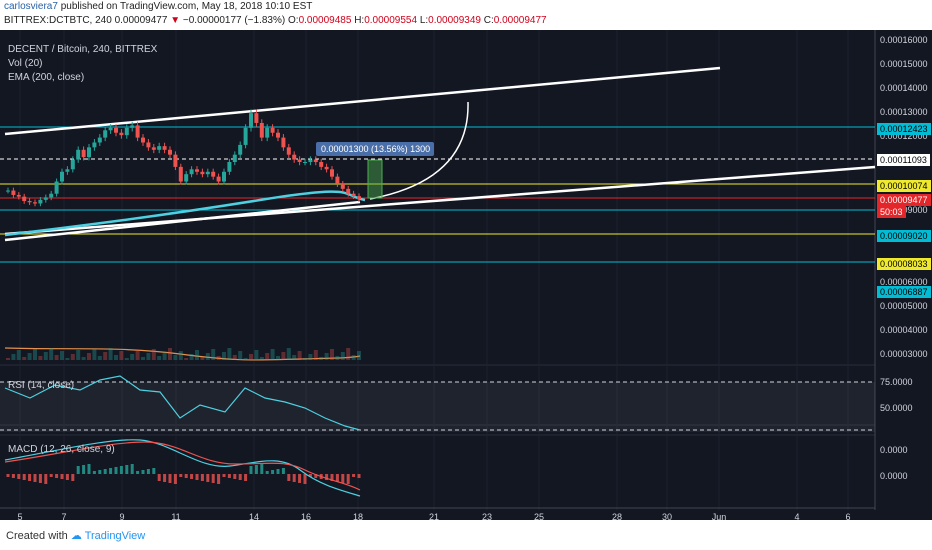 Image resolution: width=932 pixels, height=550 pixels. Describe the element at coordinates (896, 382) in the screenshot. I see `rsi-tick-label: 75.0000` at that location.